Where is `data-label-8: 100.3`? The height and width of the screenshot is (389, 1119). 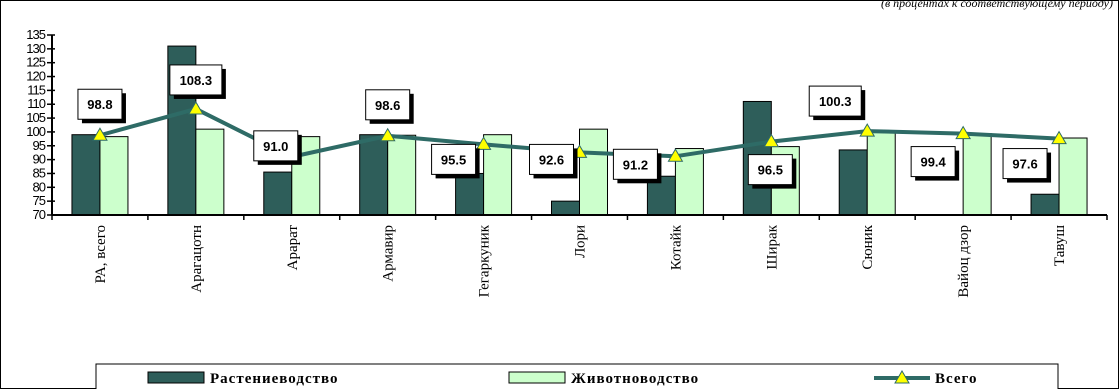
data-label-8: 100.3 is located at coordinates (835, 101).